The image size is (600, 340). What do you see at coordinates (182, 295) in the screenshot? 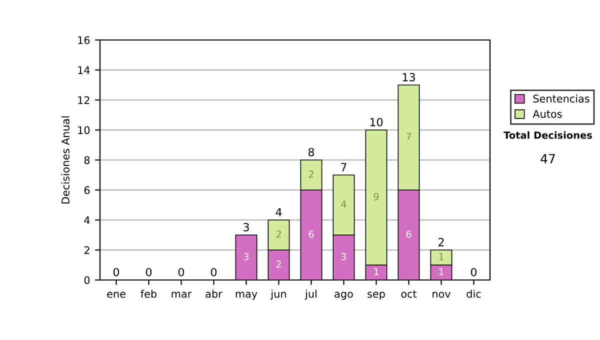
I see `x-tick-label: mar` at bounding box center [182, 295].